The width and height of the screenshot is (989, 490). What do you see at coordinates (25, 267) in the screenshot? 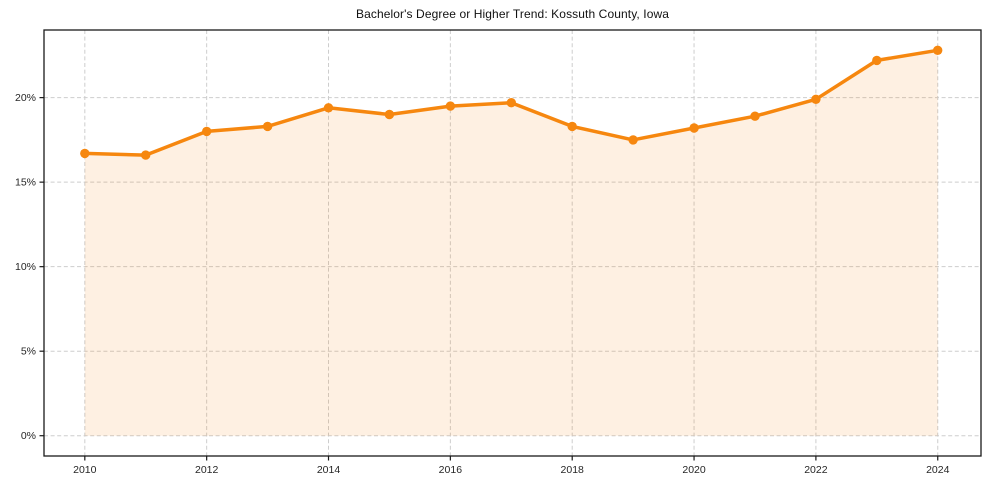
I see `y-tick-label: 10%` at bounding box center [25, 267].